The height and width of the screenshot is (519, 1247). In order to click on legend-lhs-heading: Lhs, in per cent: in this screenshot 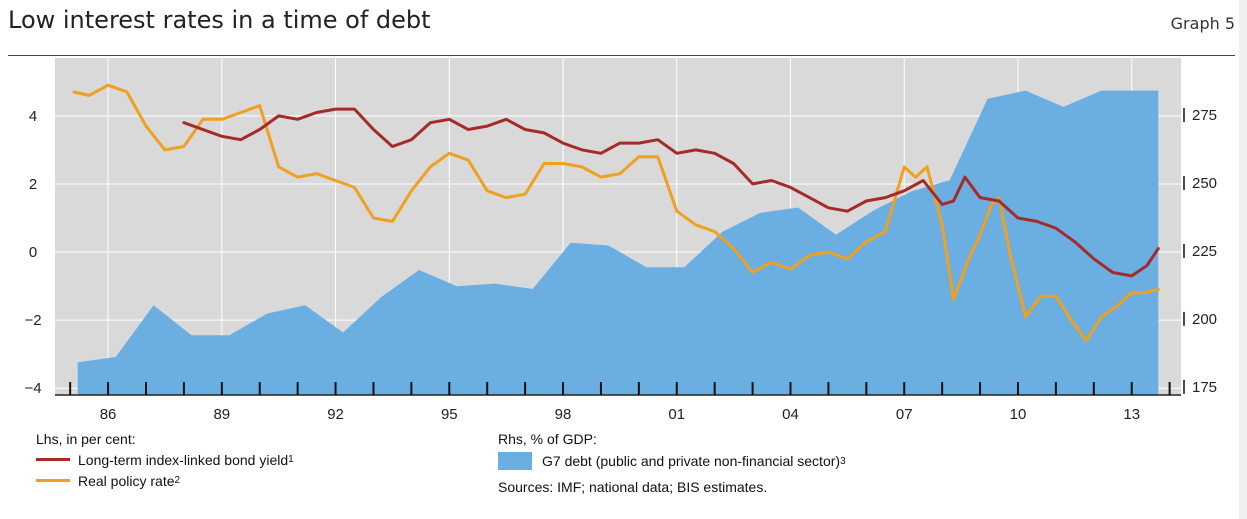, I will do `click(86, 438)`.